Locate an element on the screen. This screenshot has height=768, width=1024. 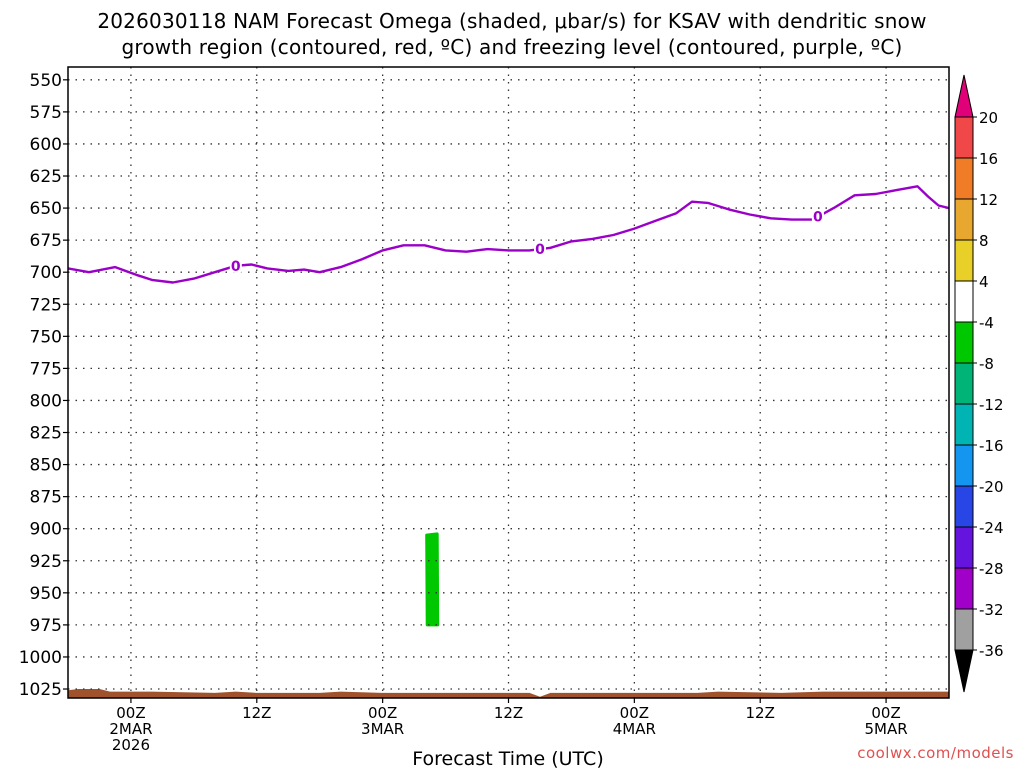
colorbar-label: 8 is located at coordinates (984, 241).